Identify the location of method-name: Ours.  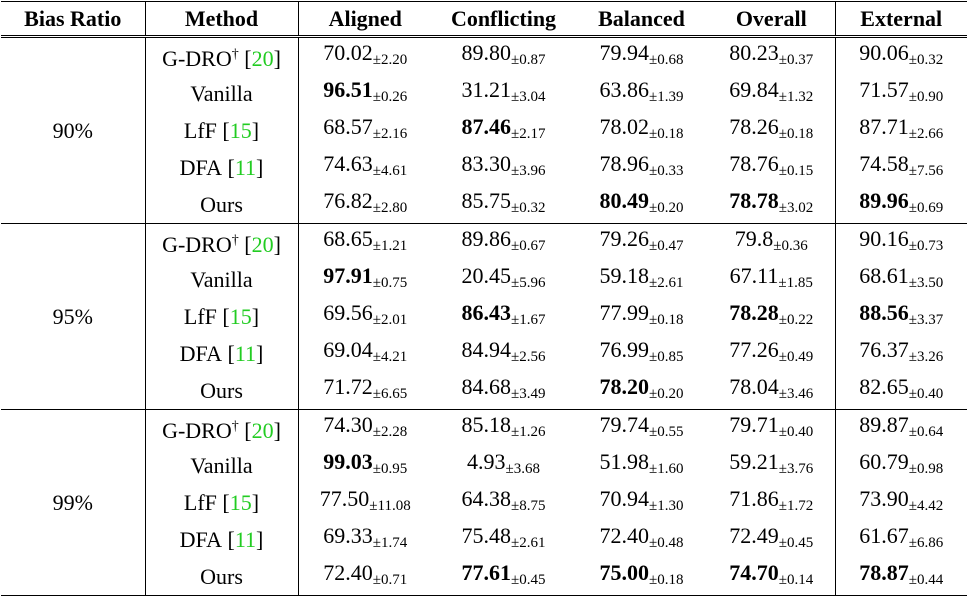
(221, 576).